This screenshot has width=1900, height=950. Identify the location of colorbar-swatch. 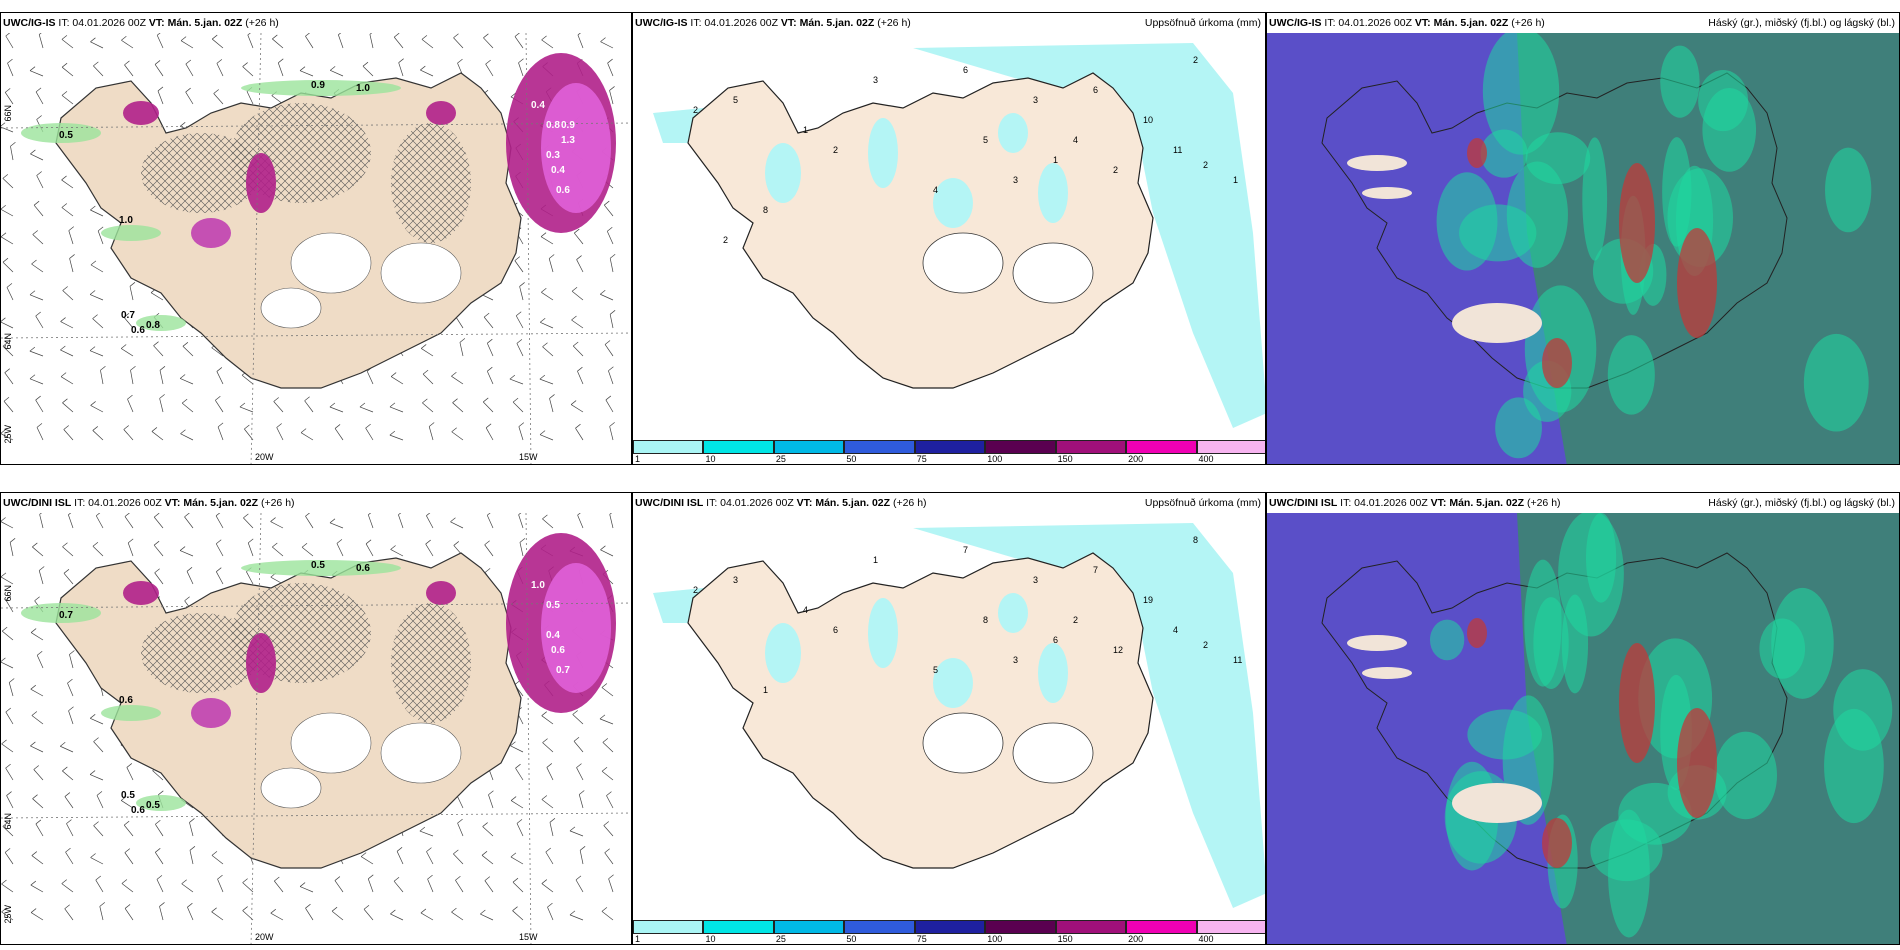
(879, 927).